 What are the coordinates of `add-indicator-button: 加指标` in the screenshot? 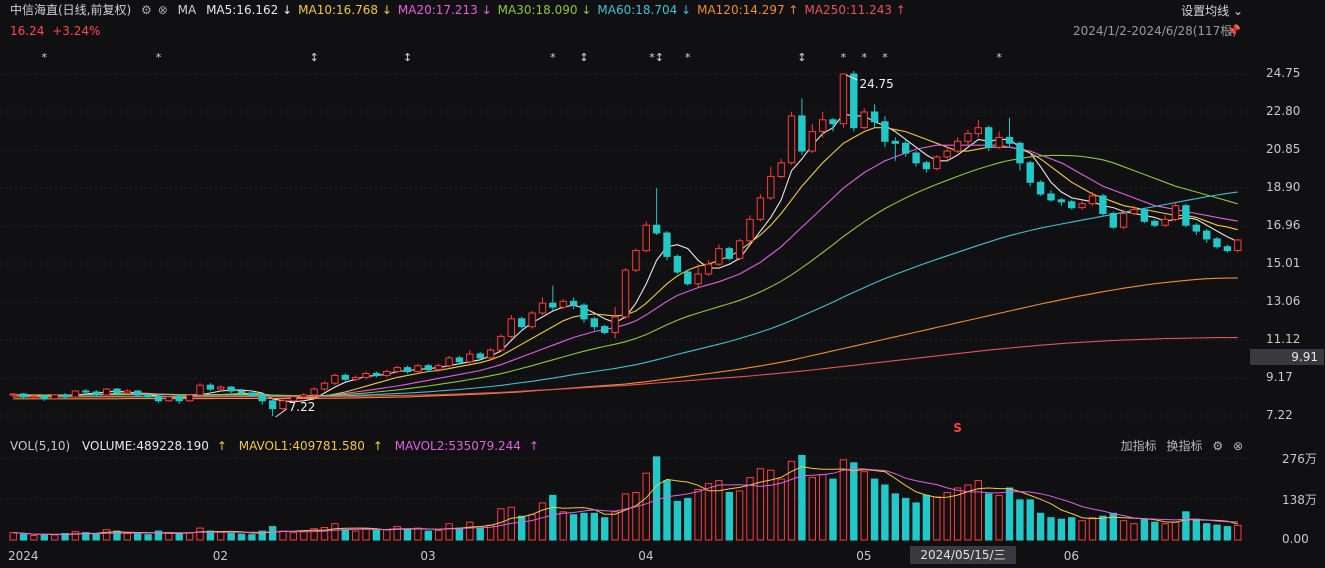 It's located at (1138, 446).